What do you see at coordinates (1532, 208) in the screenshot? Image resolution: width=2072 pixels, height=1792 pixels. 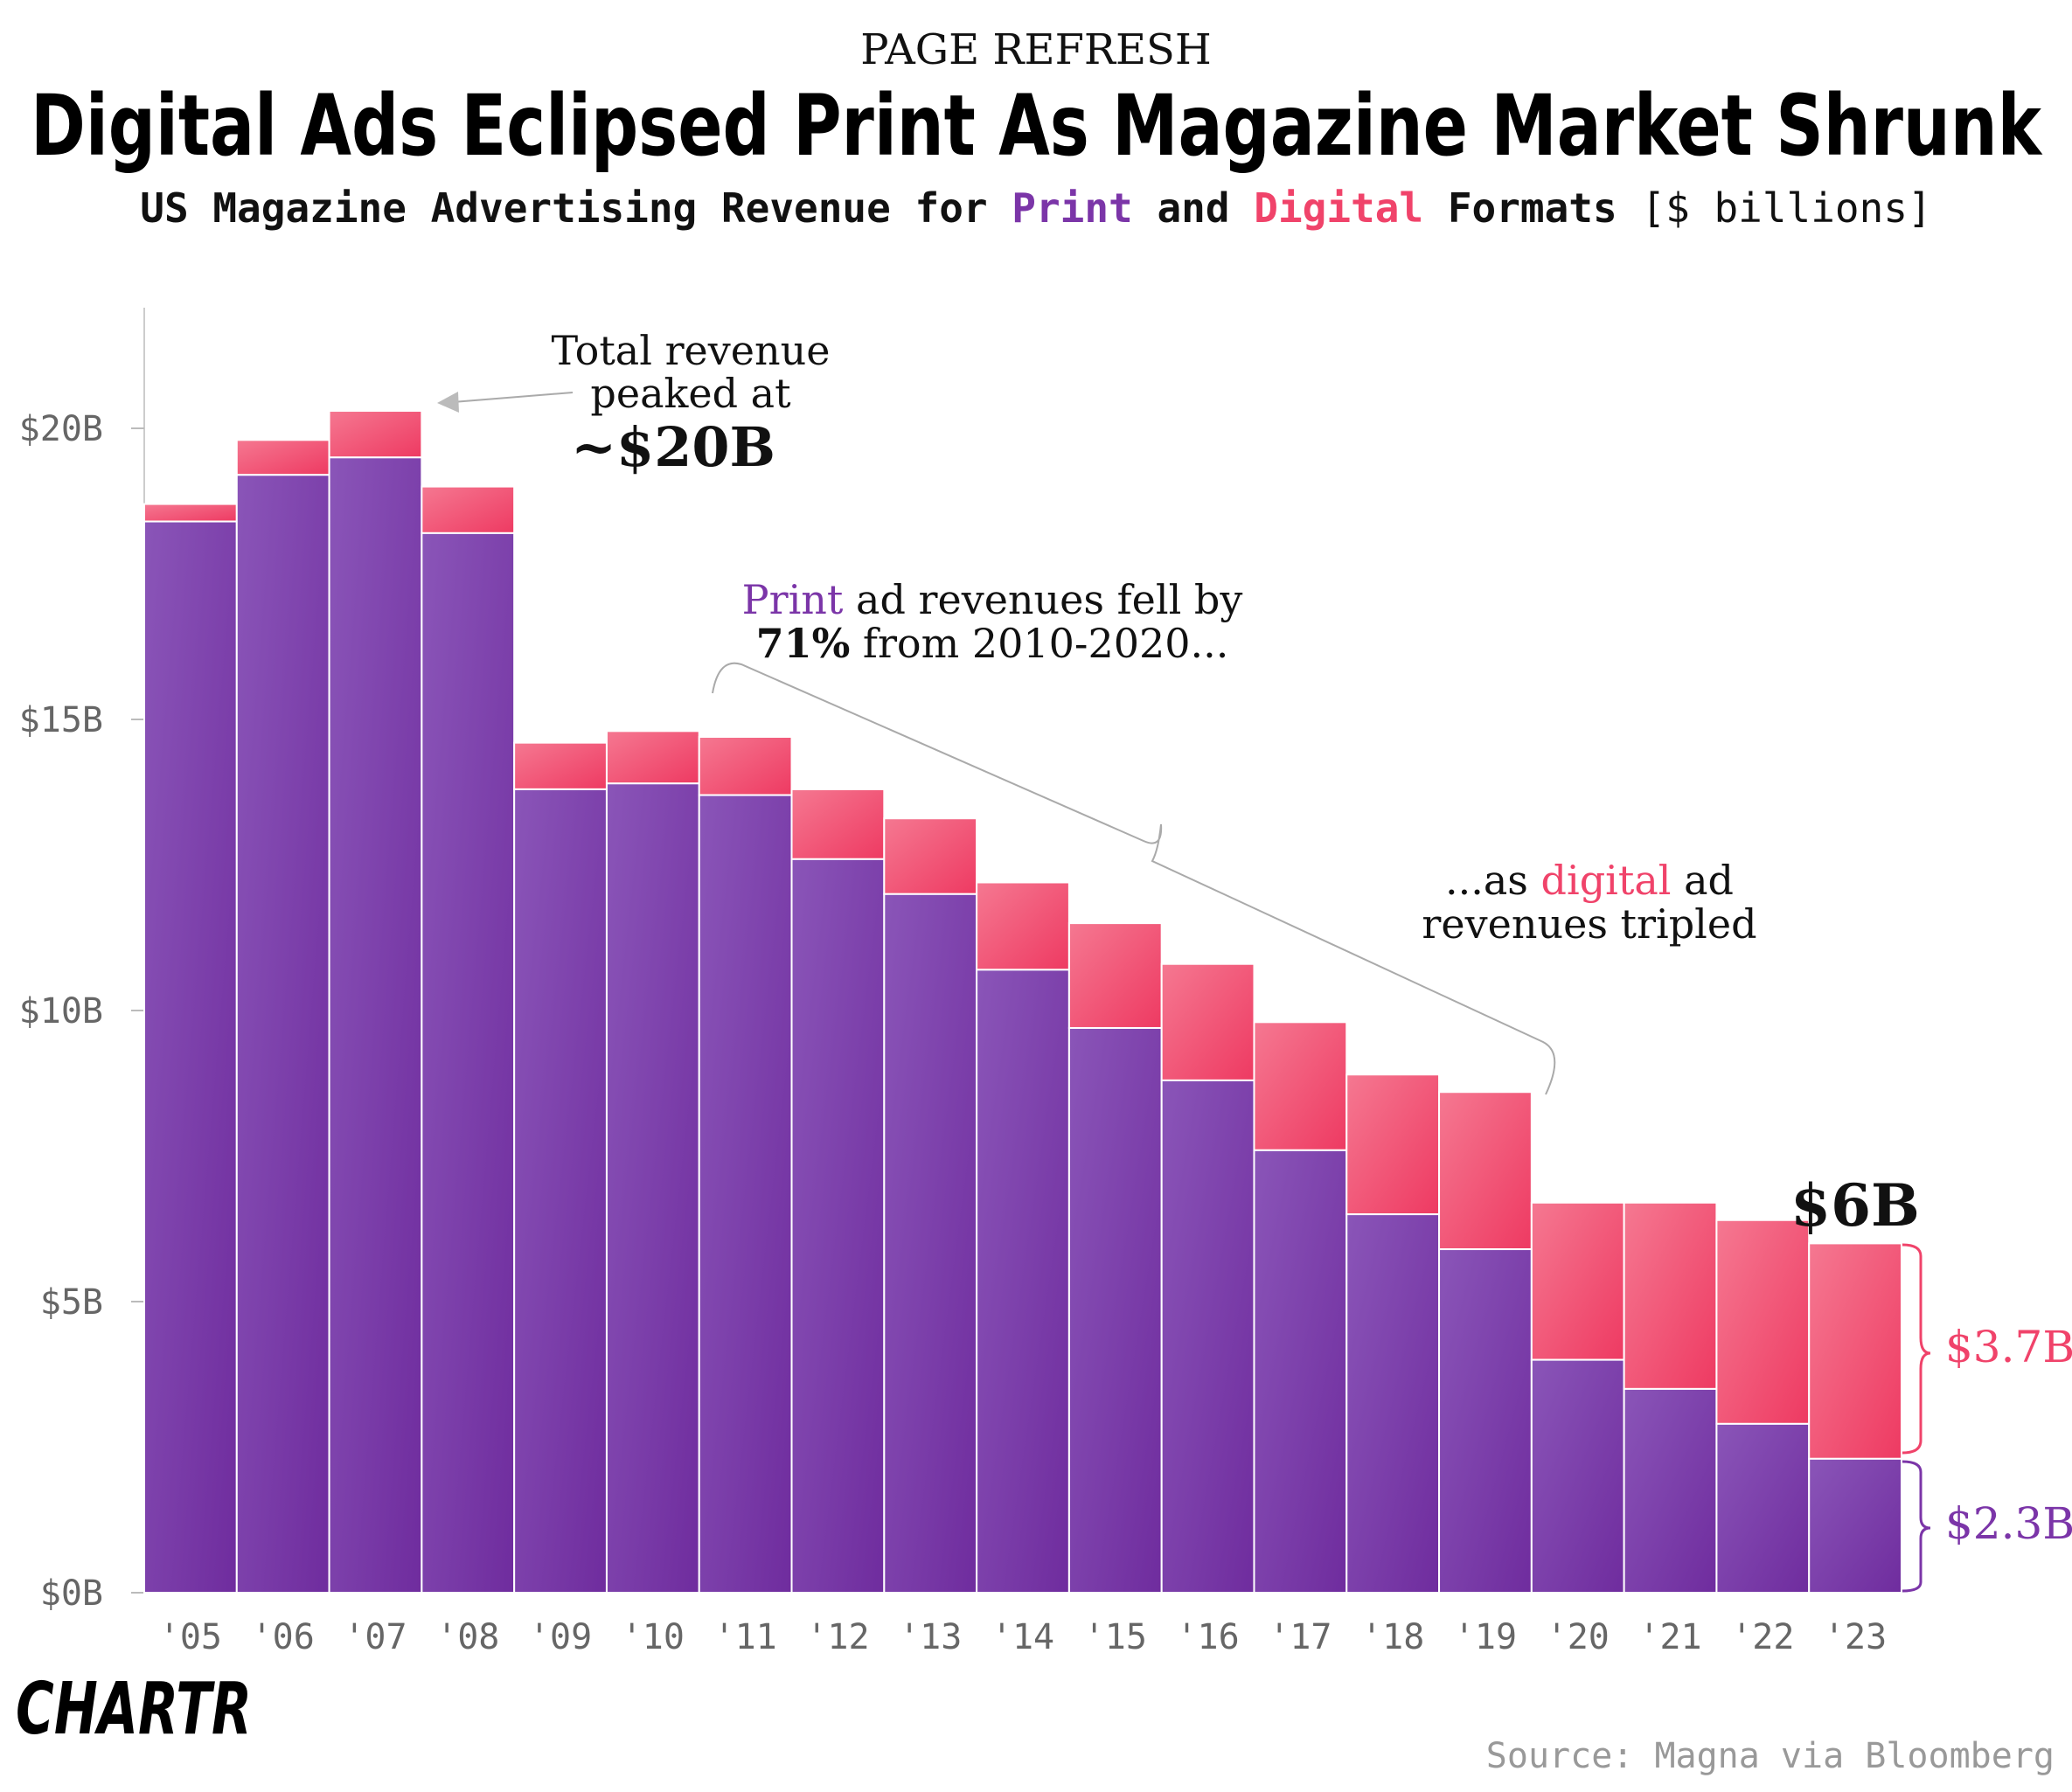 I see `subtitle-part3: Formats` at bounding box center [1532, 208].